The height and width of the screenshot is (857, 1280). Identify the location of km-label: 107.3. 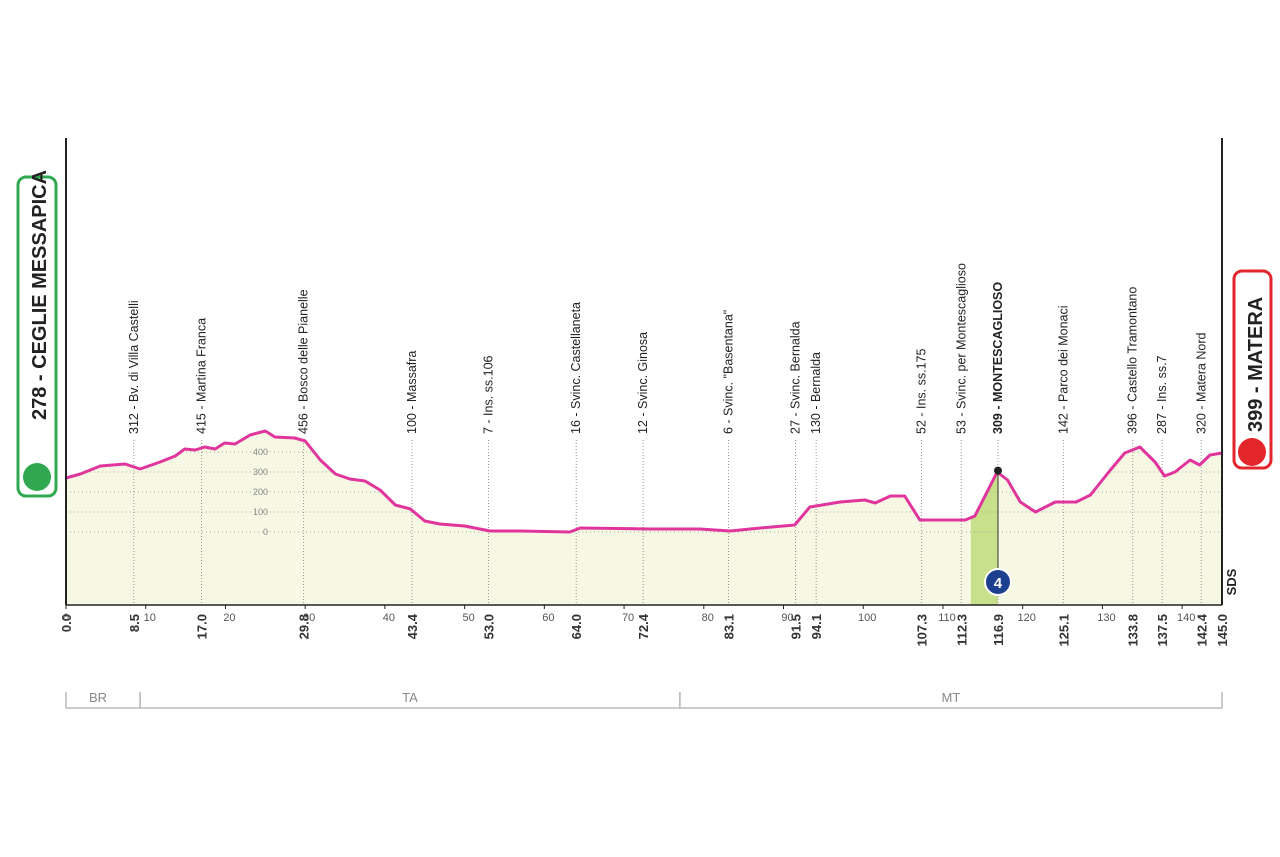
(921, 630).